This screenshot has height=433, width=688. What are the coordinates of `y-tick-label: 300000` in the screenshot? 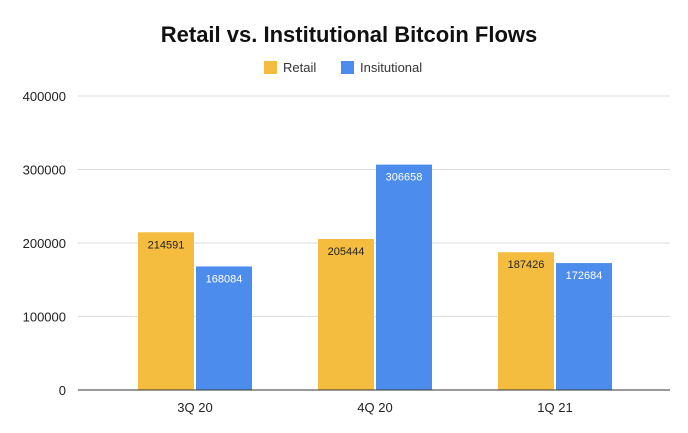 It's located at (44, 170).